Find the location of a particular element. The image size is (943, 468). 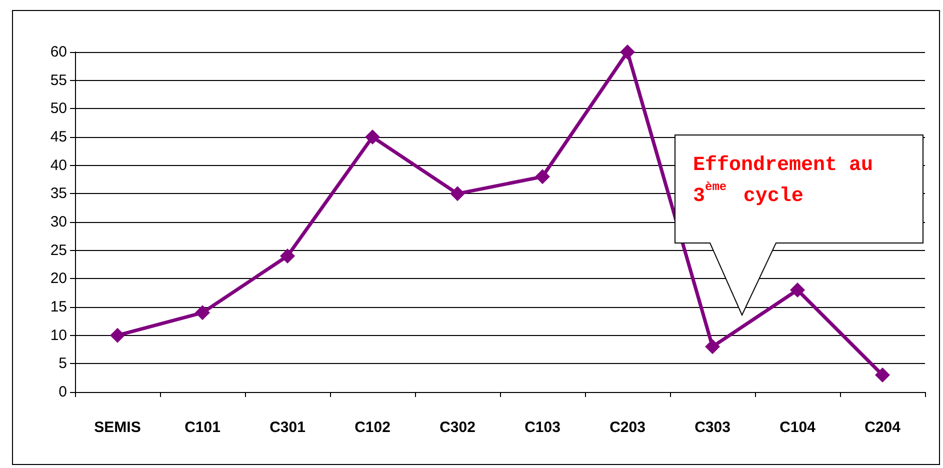

x-tick-label: C303 is located at coordinates (712, 427).